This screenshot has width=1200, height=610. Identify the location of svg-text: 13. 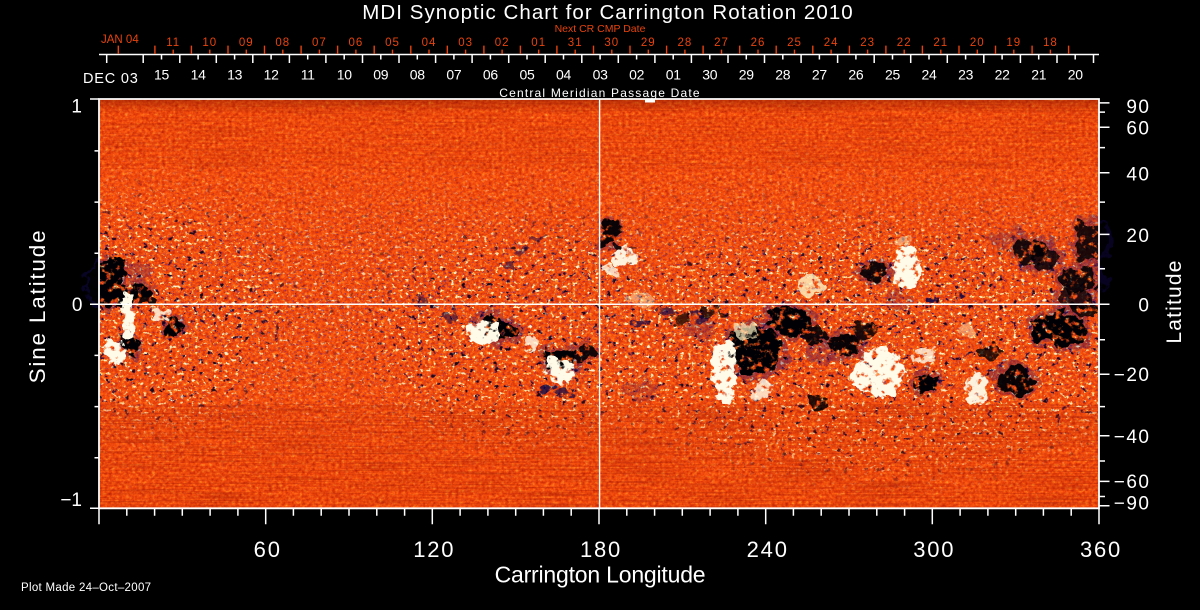
(234, 74).